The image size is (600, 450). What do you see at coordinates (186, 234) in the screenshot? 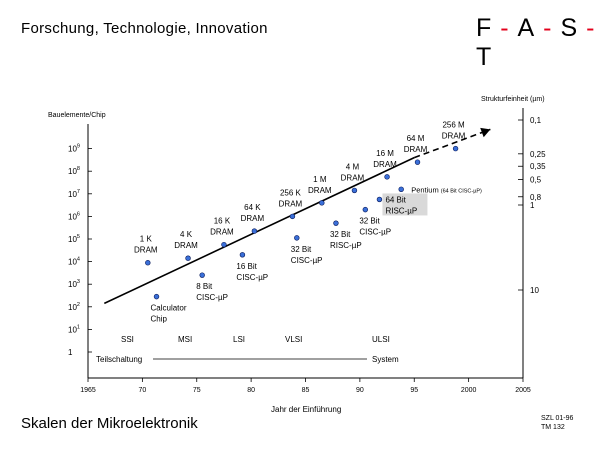
I see `point-label-dram: 4 K` at bounding box center [186, 234].